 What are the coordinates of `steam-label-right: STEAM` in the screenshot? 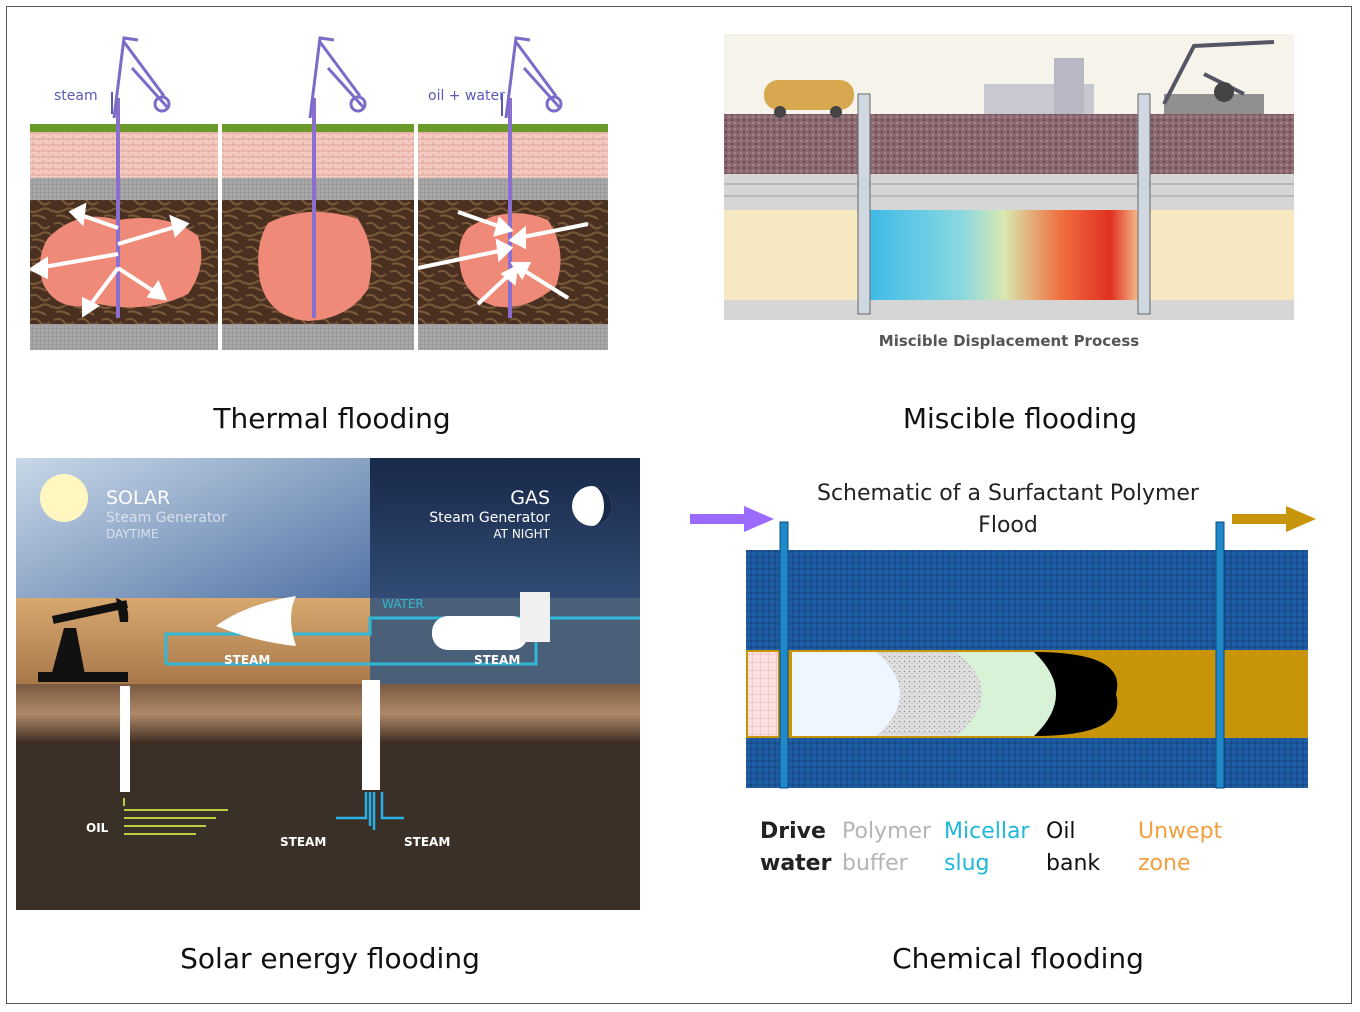 It's located at (497, 660).